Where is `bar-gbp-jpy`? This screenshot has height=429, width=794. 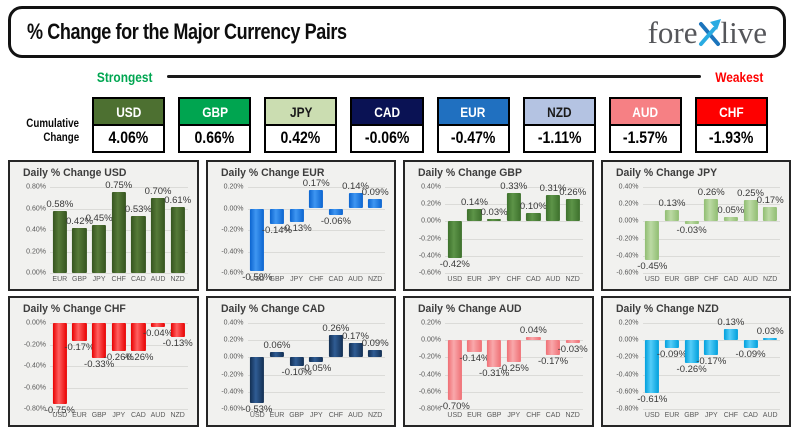 bar-gbp-jpy is located at coordinates (494, 220).